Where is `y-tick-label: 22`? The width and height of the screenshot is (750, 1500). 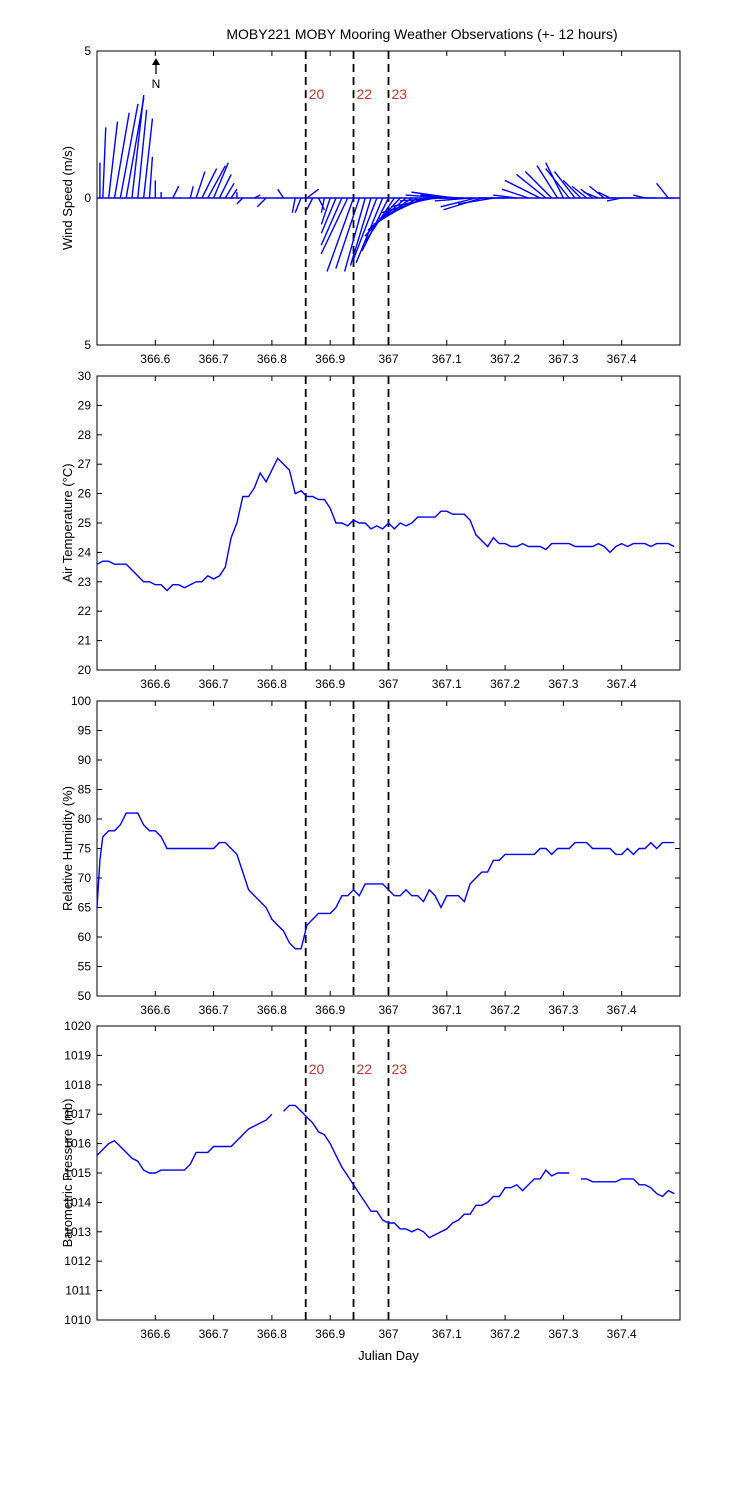 y-tick-label: 22 is located at coordinates (85, 611).